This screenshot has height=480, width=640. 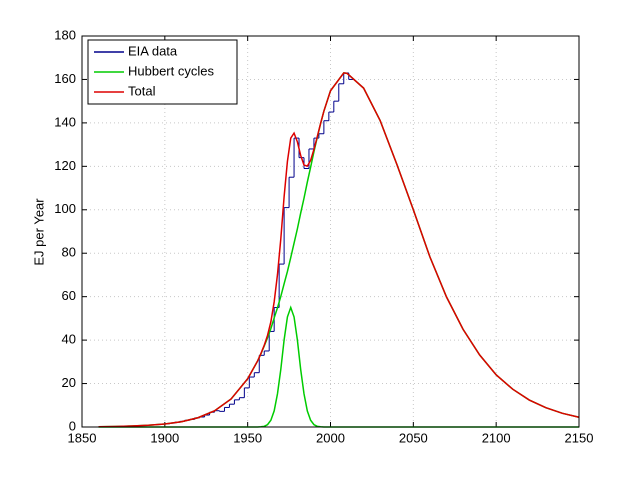 I want to click on x-tick-label: 1850, so click(x=82, y=437).